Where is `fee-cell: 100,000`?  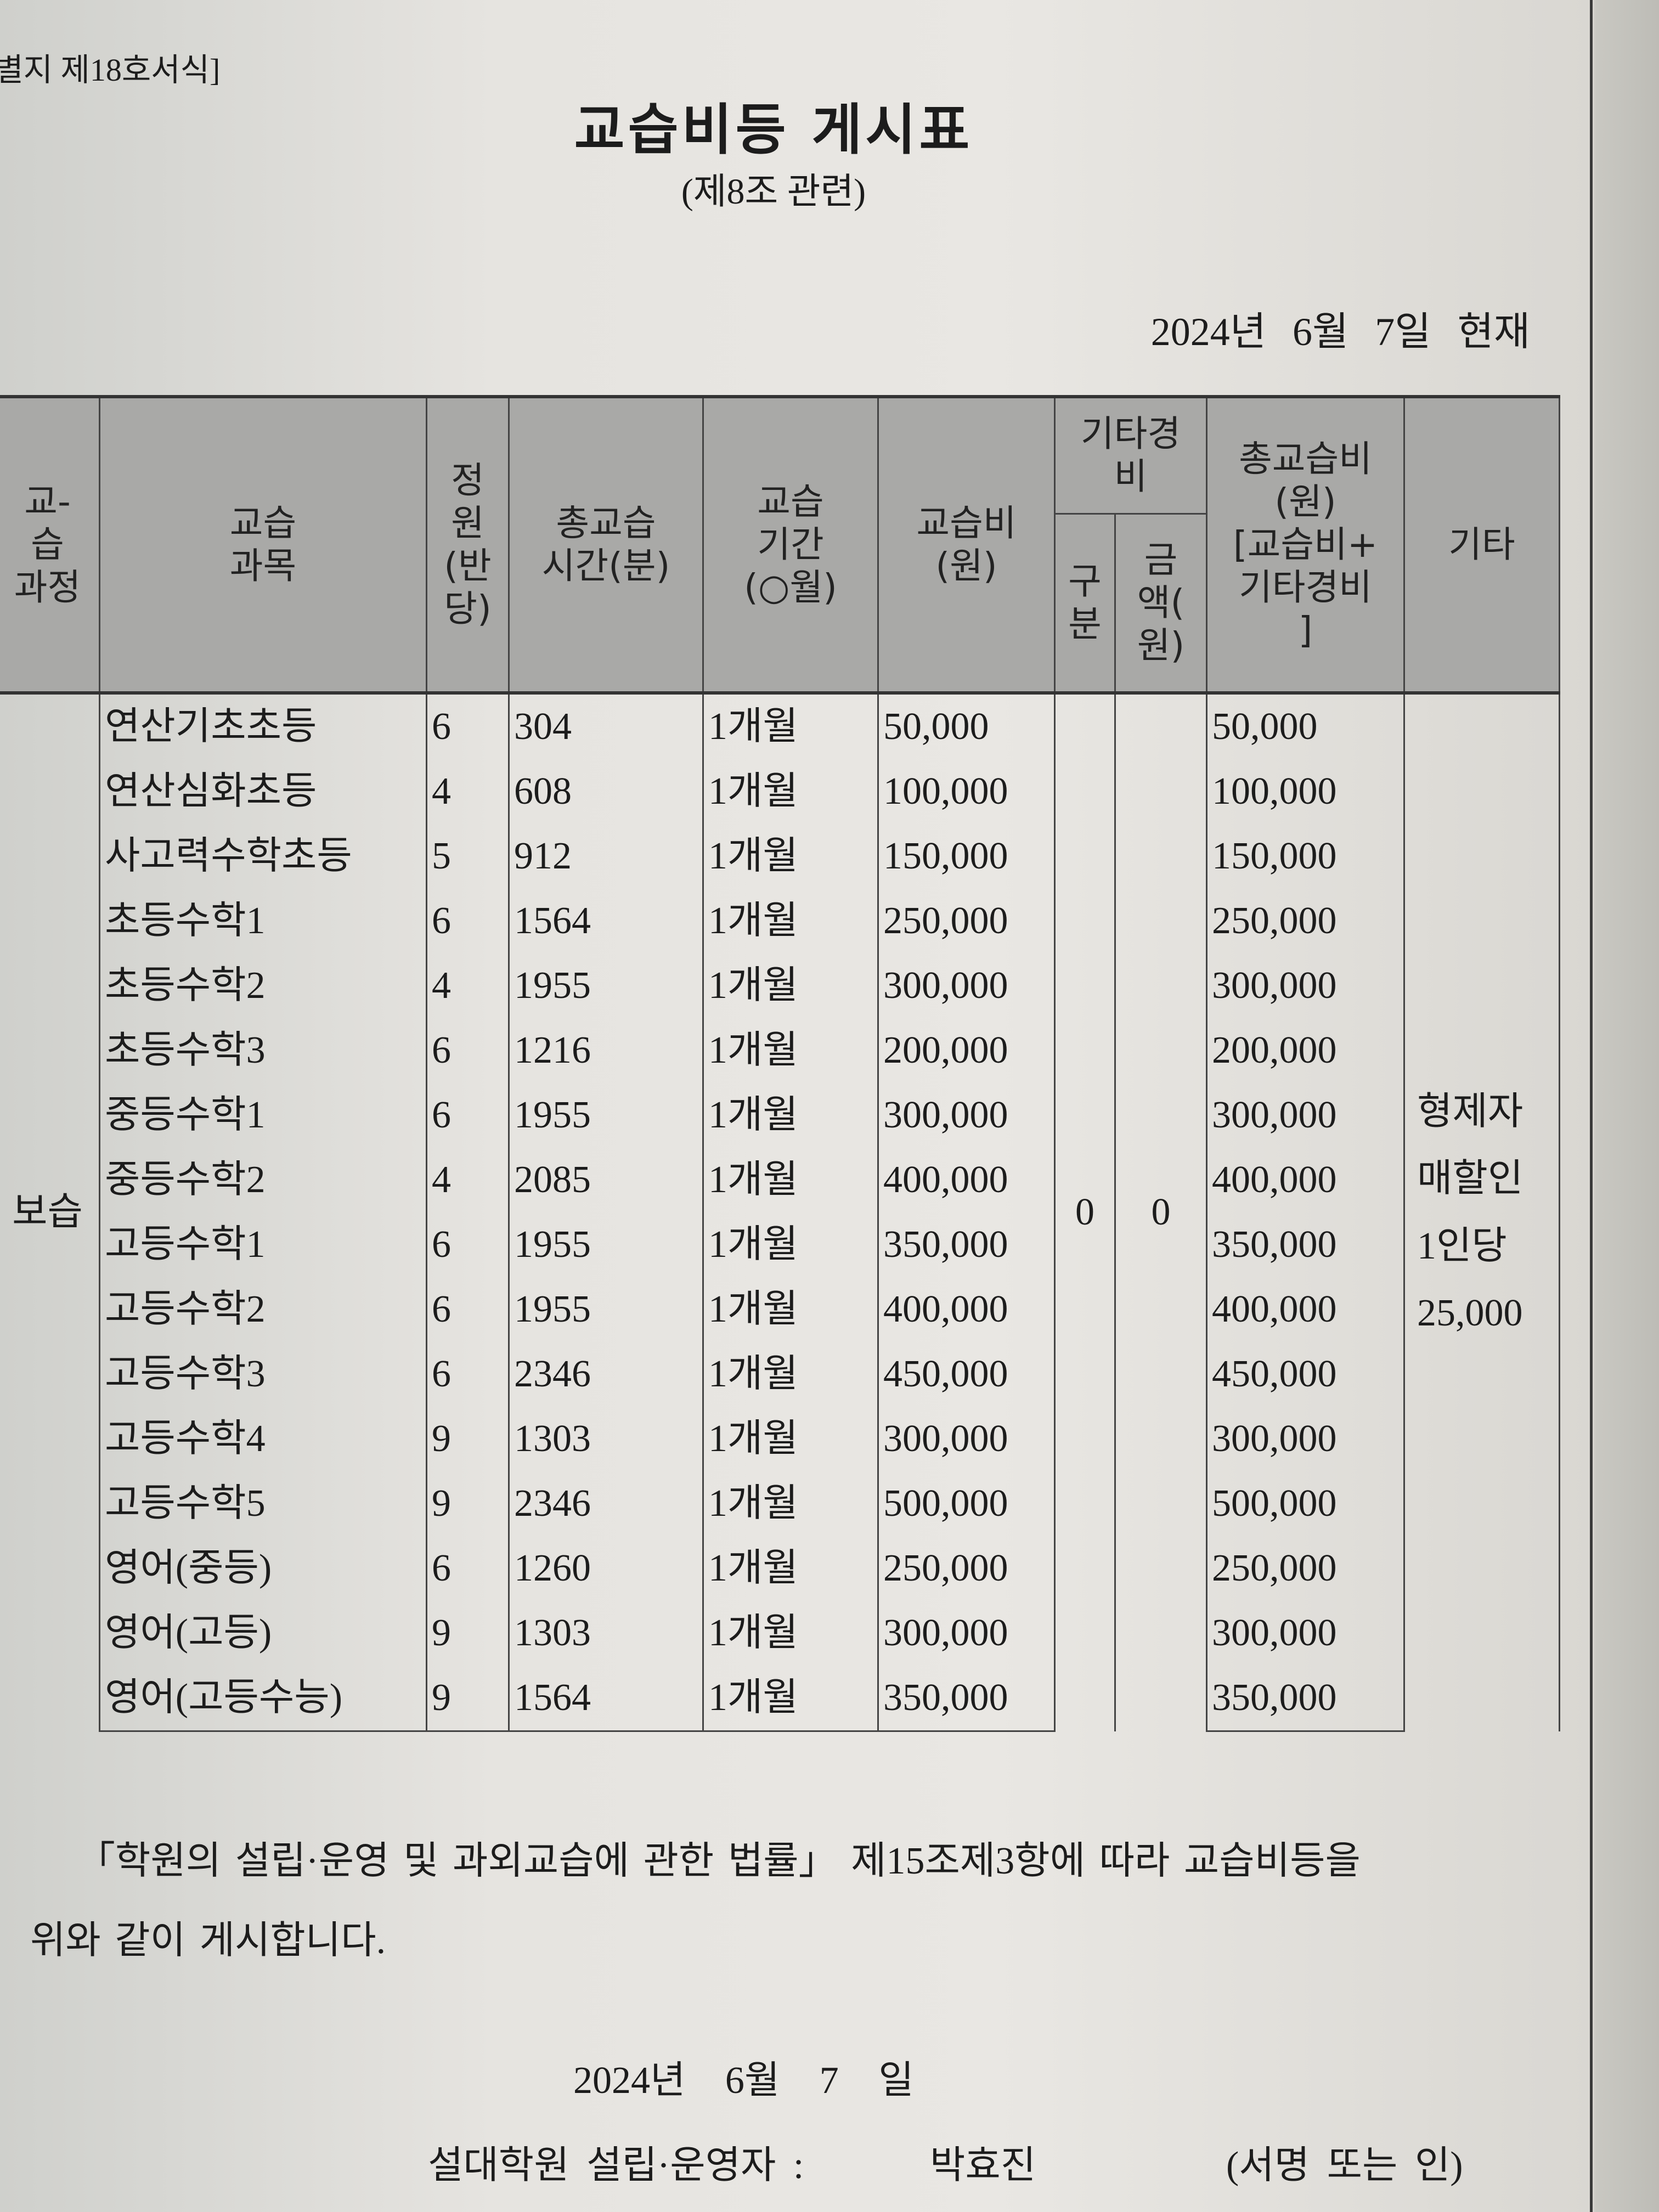 fee-cell: 100,000 is located at coordinates (967, 792).